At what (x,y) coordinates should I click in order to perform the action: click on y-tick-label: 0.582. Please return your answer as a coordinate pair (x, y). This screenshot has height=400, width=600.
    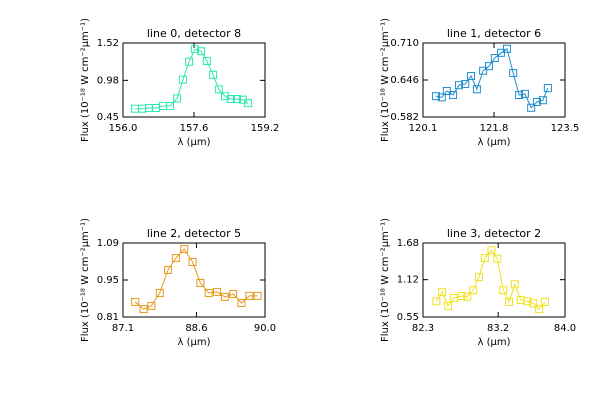
    Looking at the image, I should click on (404, 117).